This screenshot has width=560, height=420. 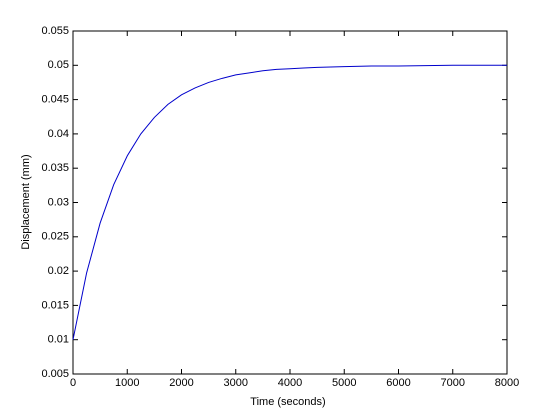 I want to click on x-tick-label: 1000, so click(x=127, y=383).